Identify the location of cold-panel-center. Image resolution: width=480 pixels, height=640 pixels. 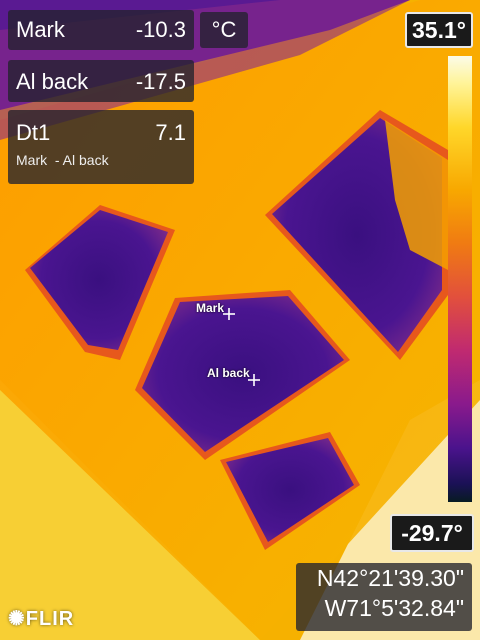
(242, 375).